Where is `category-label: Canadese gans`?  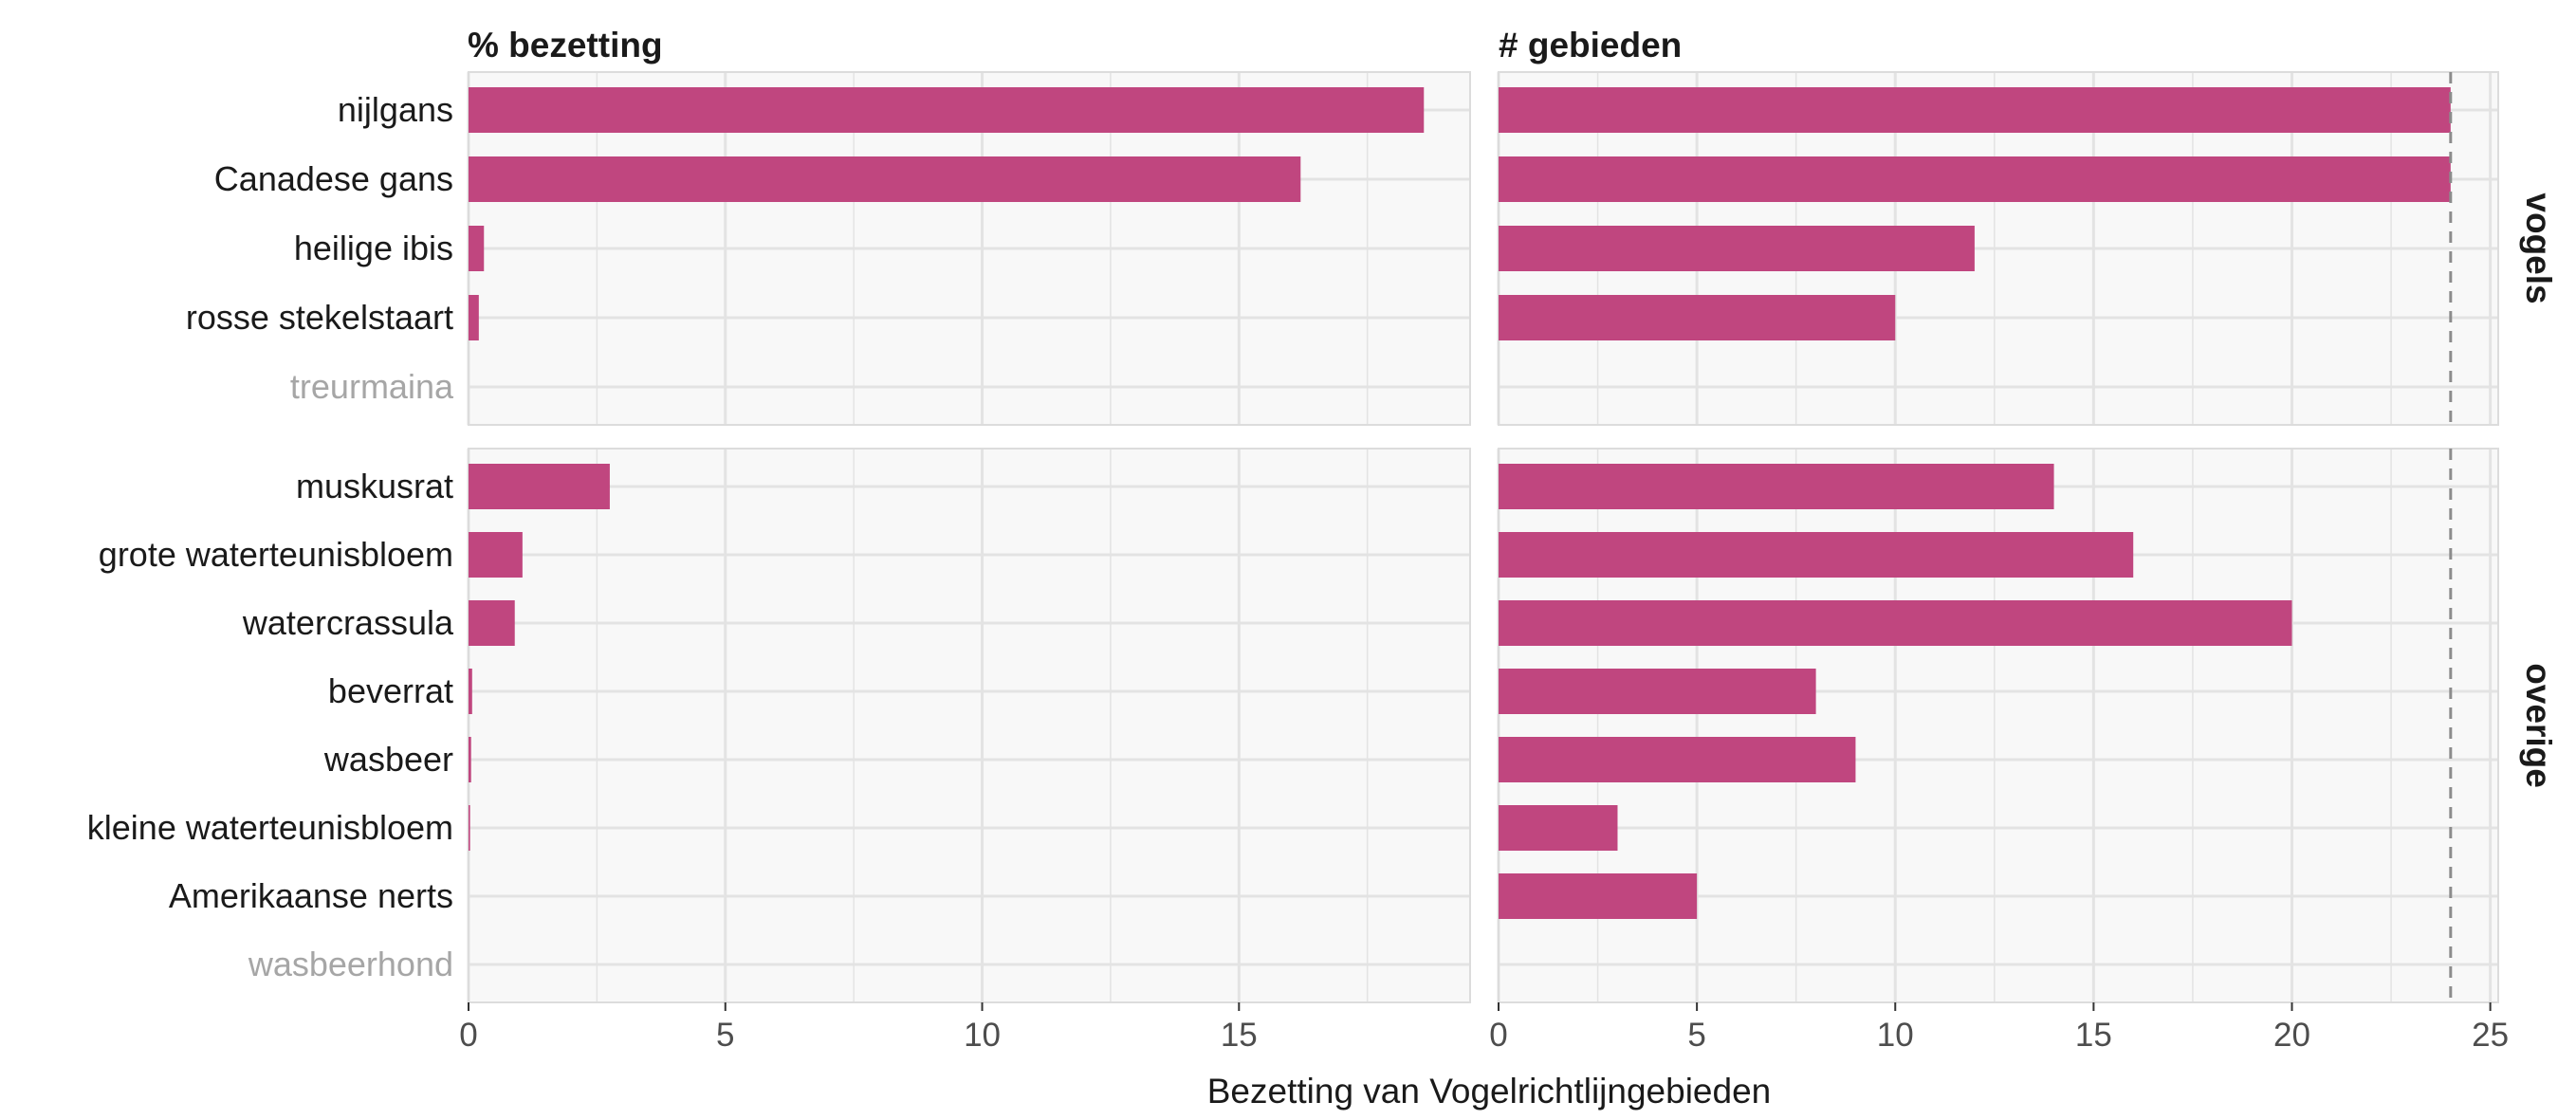
category-label: Canadese gans is located at coordinates (333, 178).